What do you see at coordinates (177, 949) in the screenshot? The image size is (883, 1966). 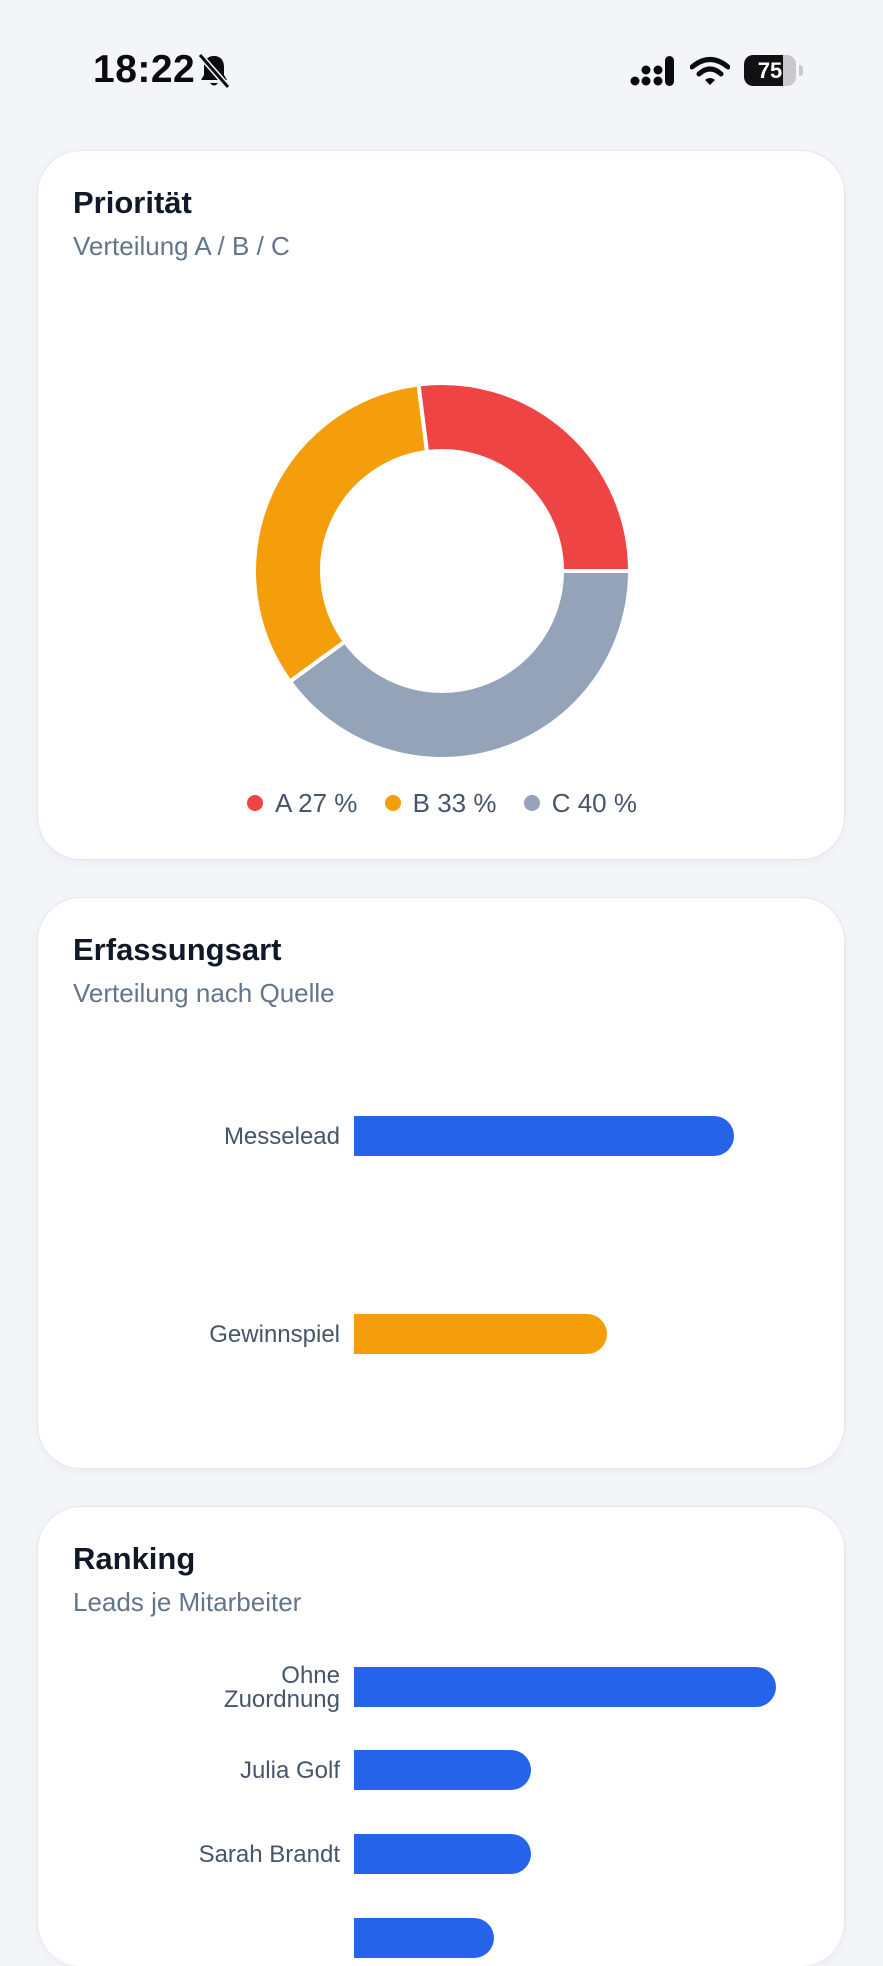 I see `card-title: Erfassungsart` at bounding box center [177, 949].